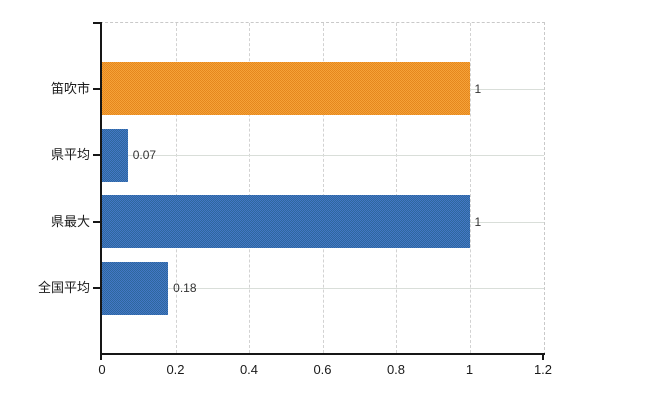 The height and width of the screenshot is (400, 650). Describe the element at coordinates (144, 155) in the screenshot. I see `bar-value-label: 0.07` at that location.